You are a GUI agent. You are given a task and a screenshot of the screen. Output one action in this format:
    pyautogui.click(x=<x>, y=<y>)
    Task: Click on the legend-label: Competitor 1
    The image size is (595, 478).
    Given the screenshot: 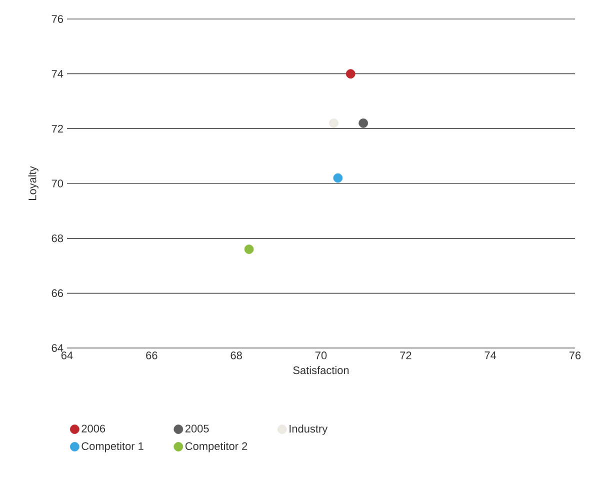 What is the action you would take?
    pyautogui.click(x=113, y=447)
    